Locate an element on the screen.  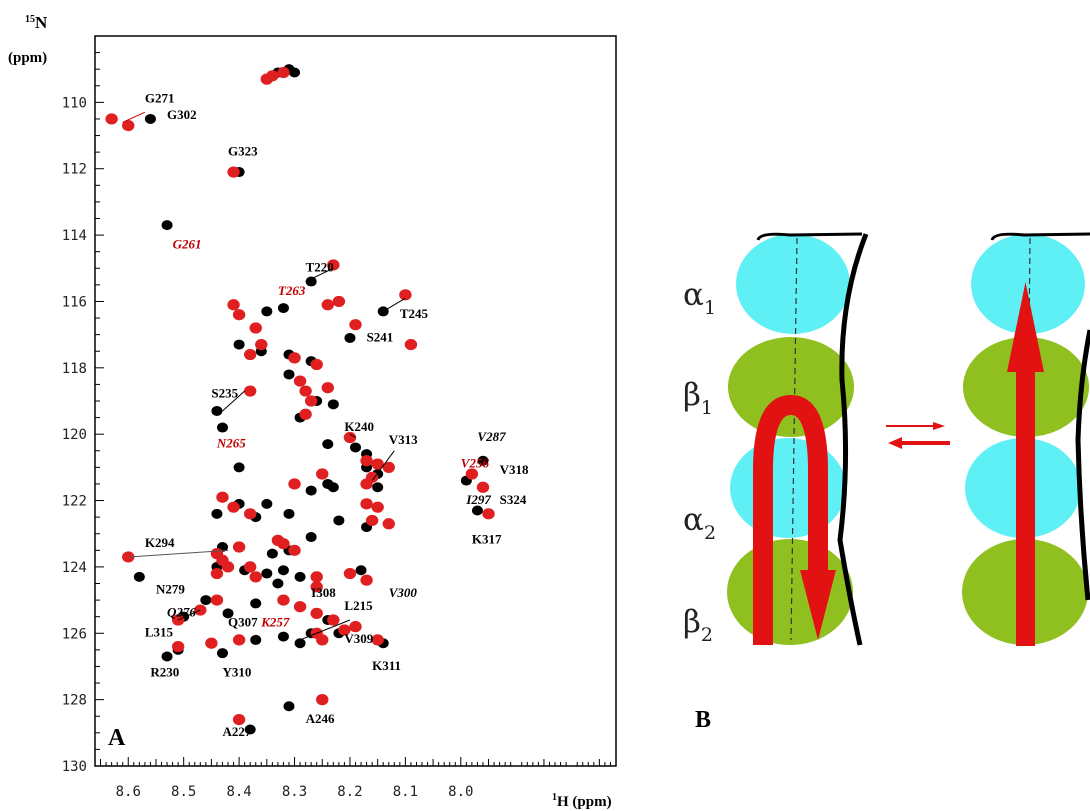
alpha1-circle-left is located at coordinates (793, 284).